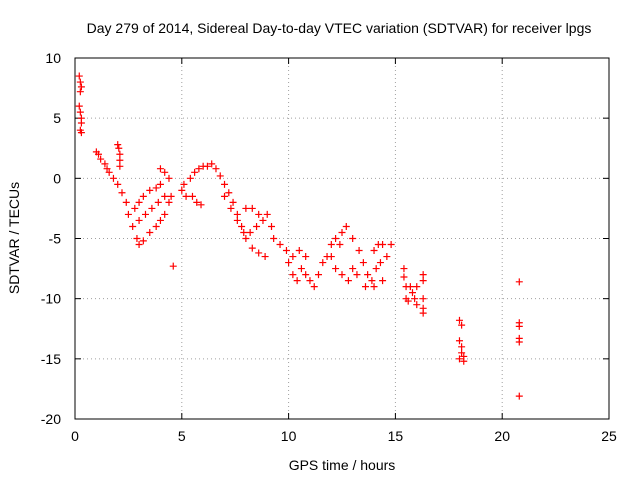 Image resolution: width=640 pixels, height=480 pixels. I want to click on x-tick-label: 0, so click(75, 436).